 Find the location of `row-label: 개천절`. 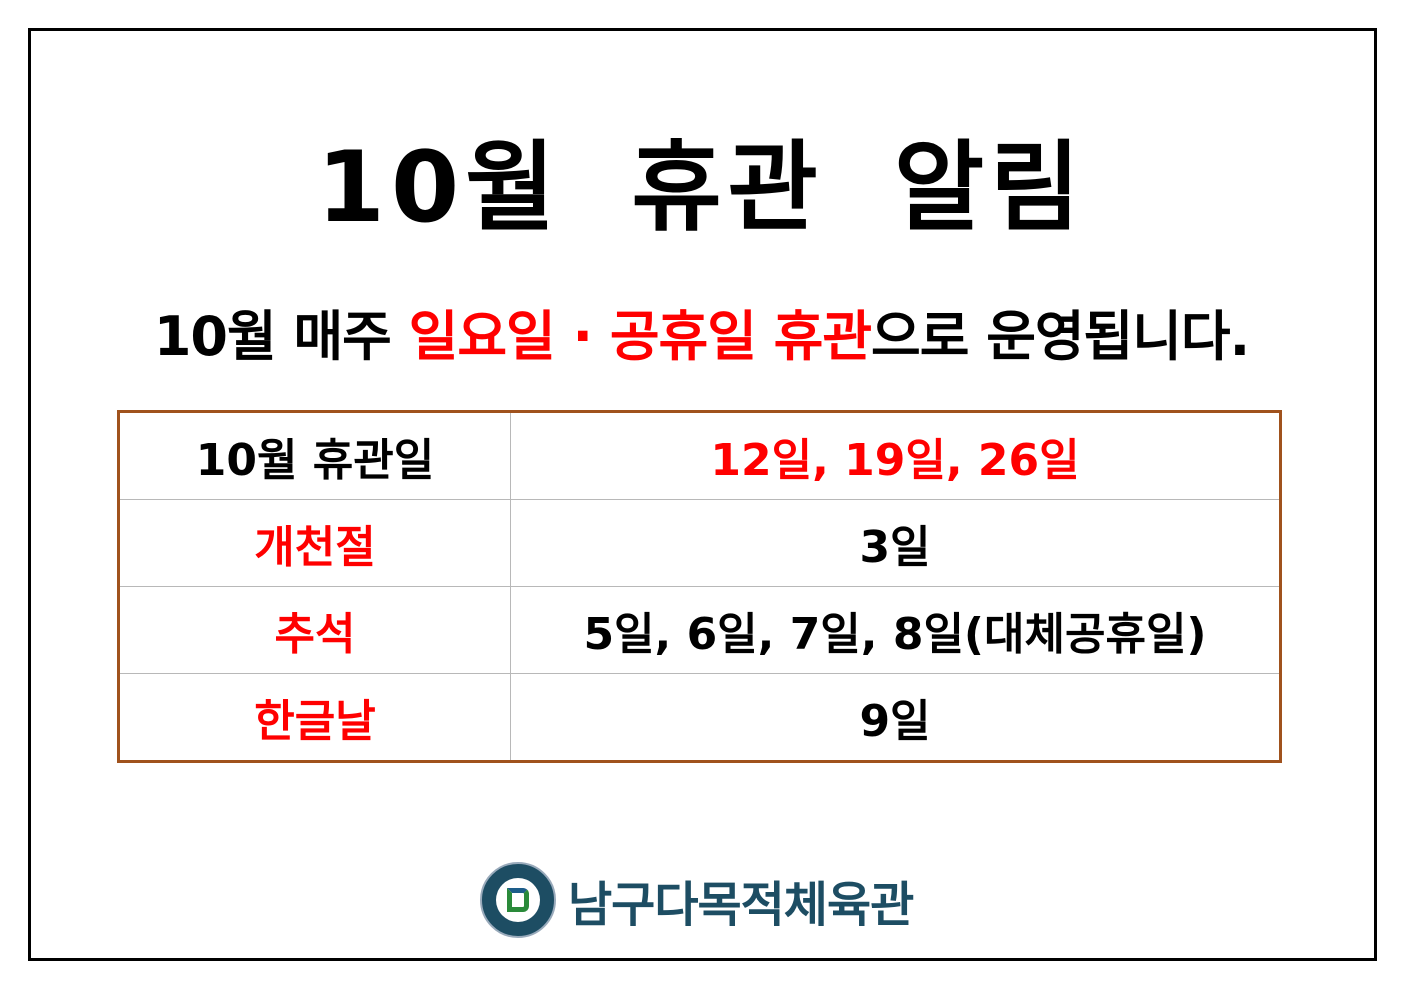

row-label: 개천절 is located at coordinates (314, 543).